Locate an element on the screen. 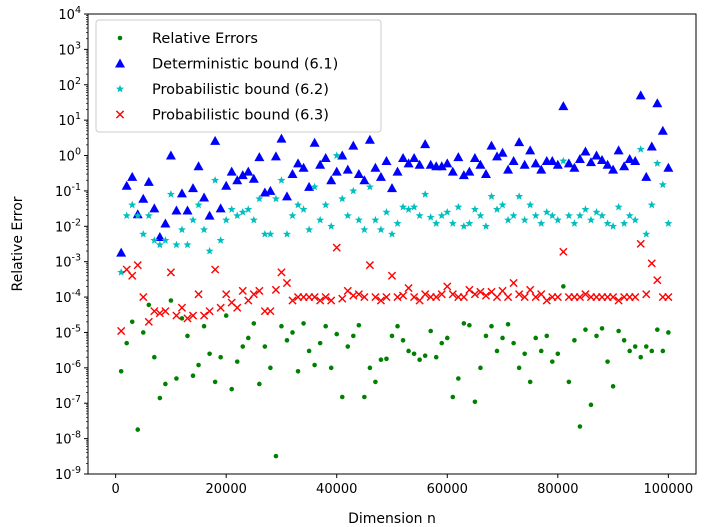 The image size is (707, 527). y-tick-label: 10⁰ is located at coordinates (69, 156).